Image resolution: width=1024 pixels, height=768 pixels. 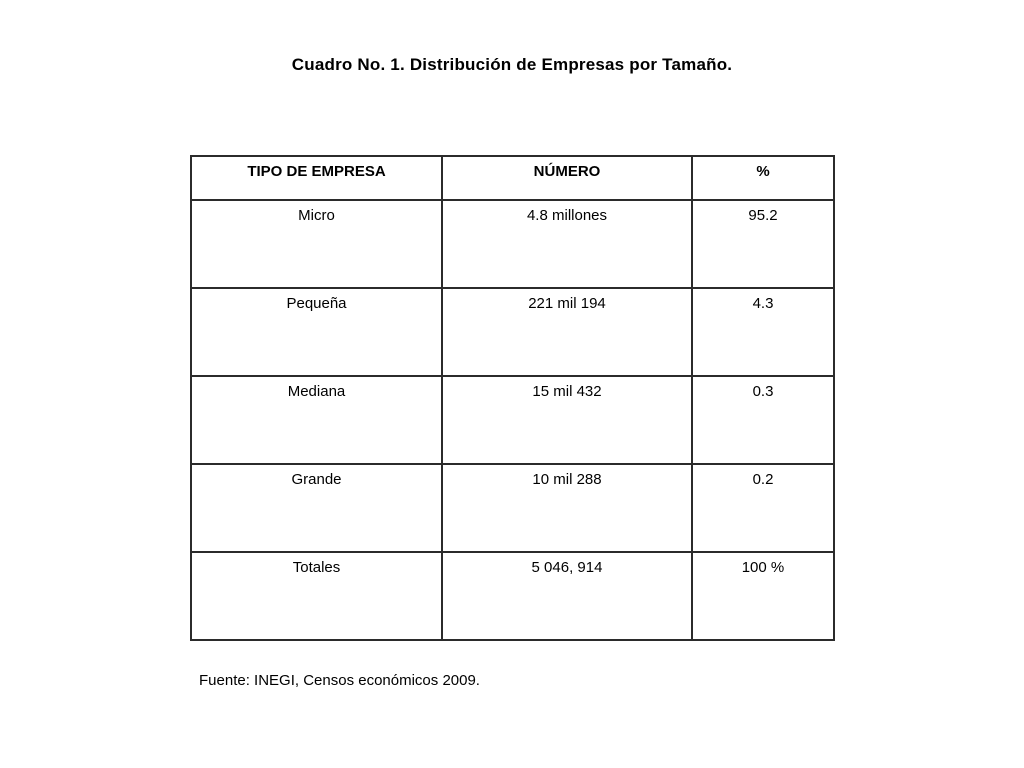 I want to click on table-row-mediana: Mediana 15 mil 432 0.3, so click(x=512, y=420).